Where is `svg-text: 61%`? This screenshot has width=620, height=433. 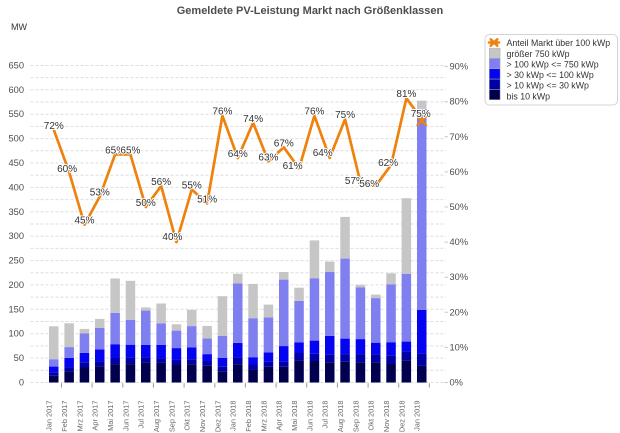
svg-text: 61% is located at coordinates (293, 166).